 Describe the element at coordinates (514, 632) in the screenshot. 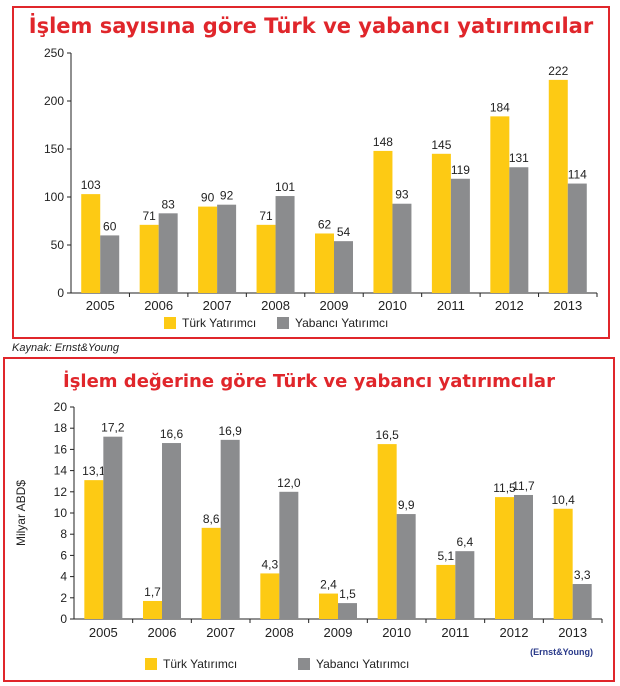

I see `x-tick-label: 2012` at that location.